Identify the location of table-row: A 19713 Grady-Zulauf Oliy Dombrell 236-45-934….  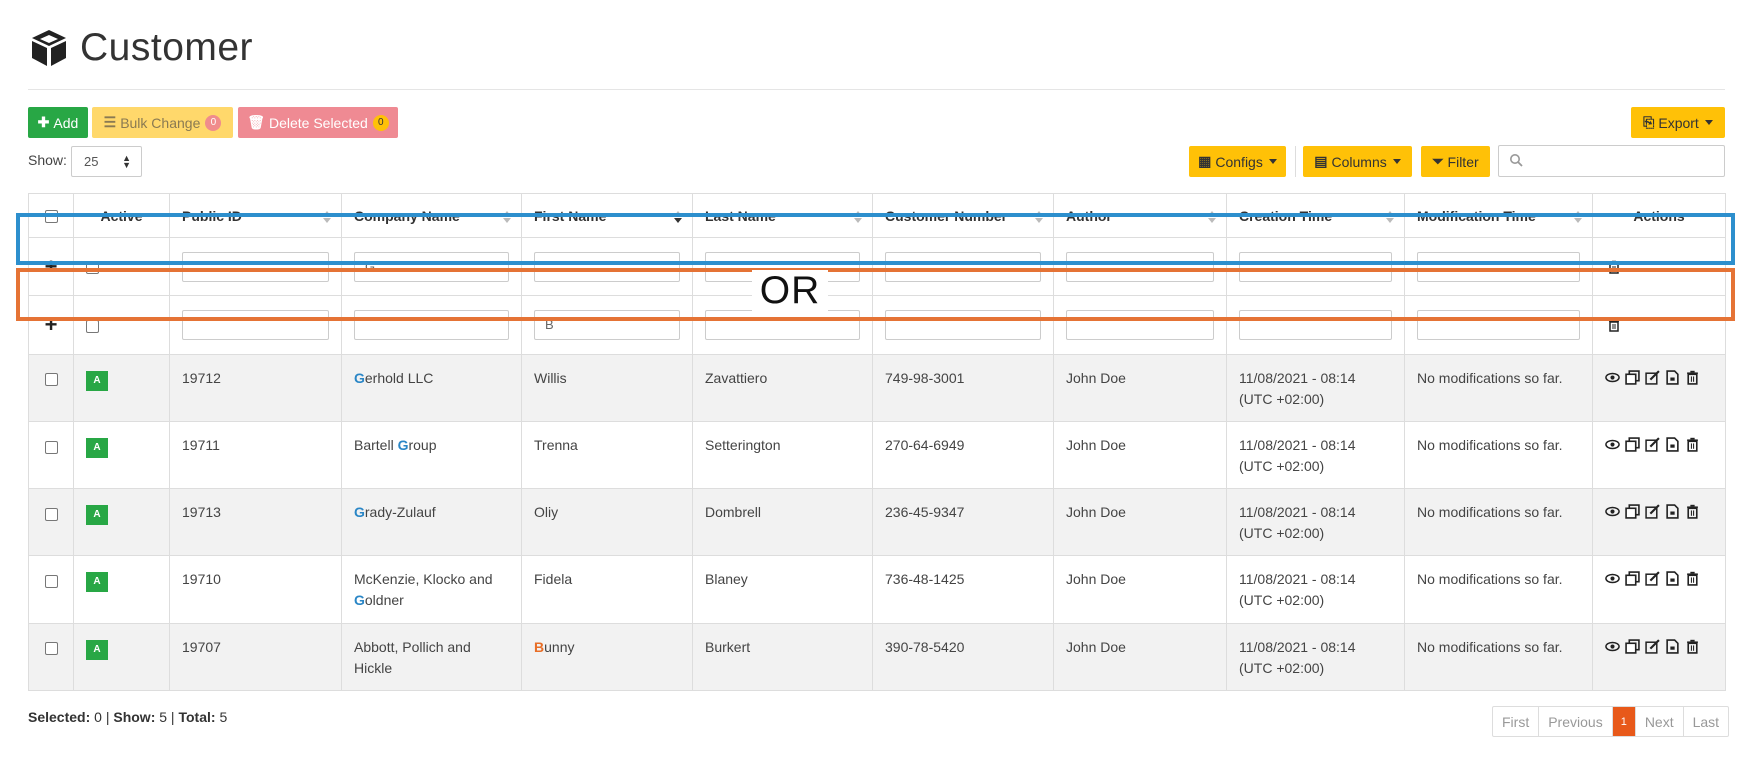
(877, 522).